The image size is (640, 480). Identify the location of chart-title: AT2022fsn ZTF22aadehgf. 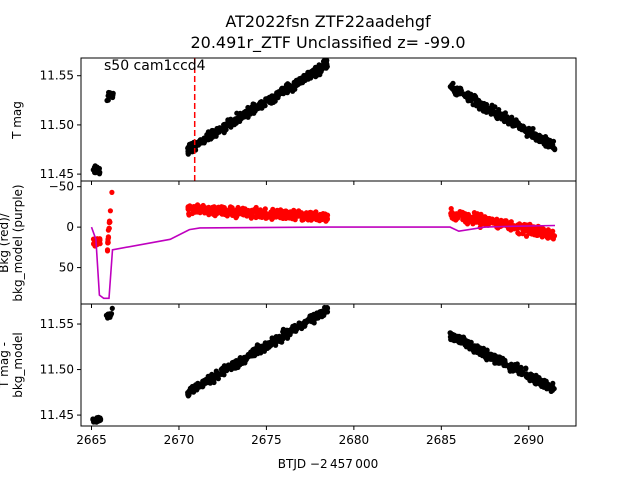
(328, 21).